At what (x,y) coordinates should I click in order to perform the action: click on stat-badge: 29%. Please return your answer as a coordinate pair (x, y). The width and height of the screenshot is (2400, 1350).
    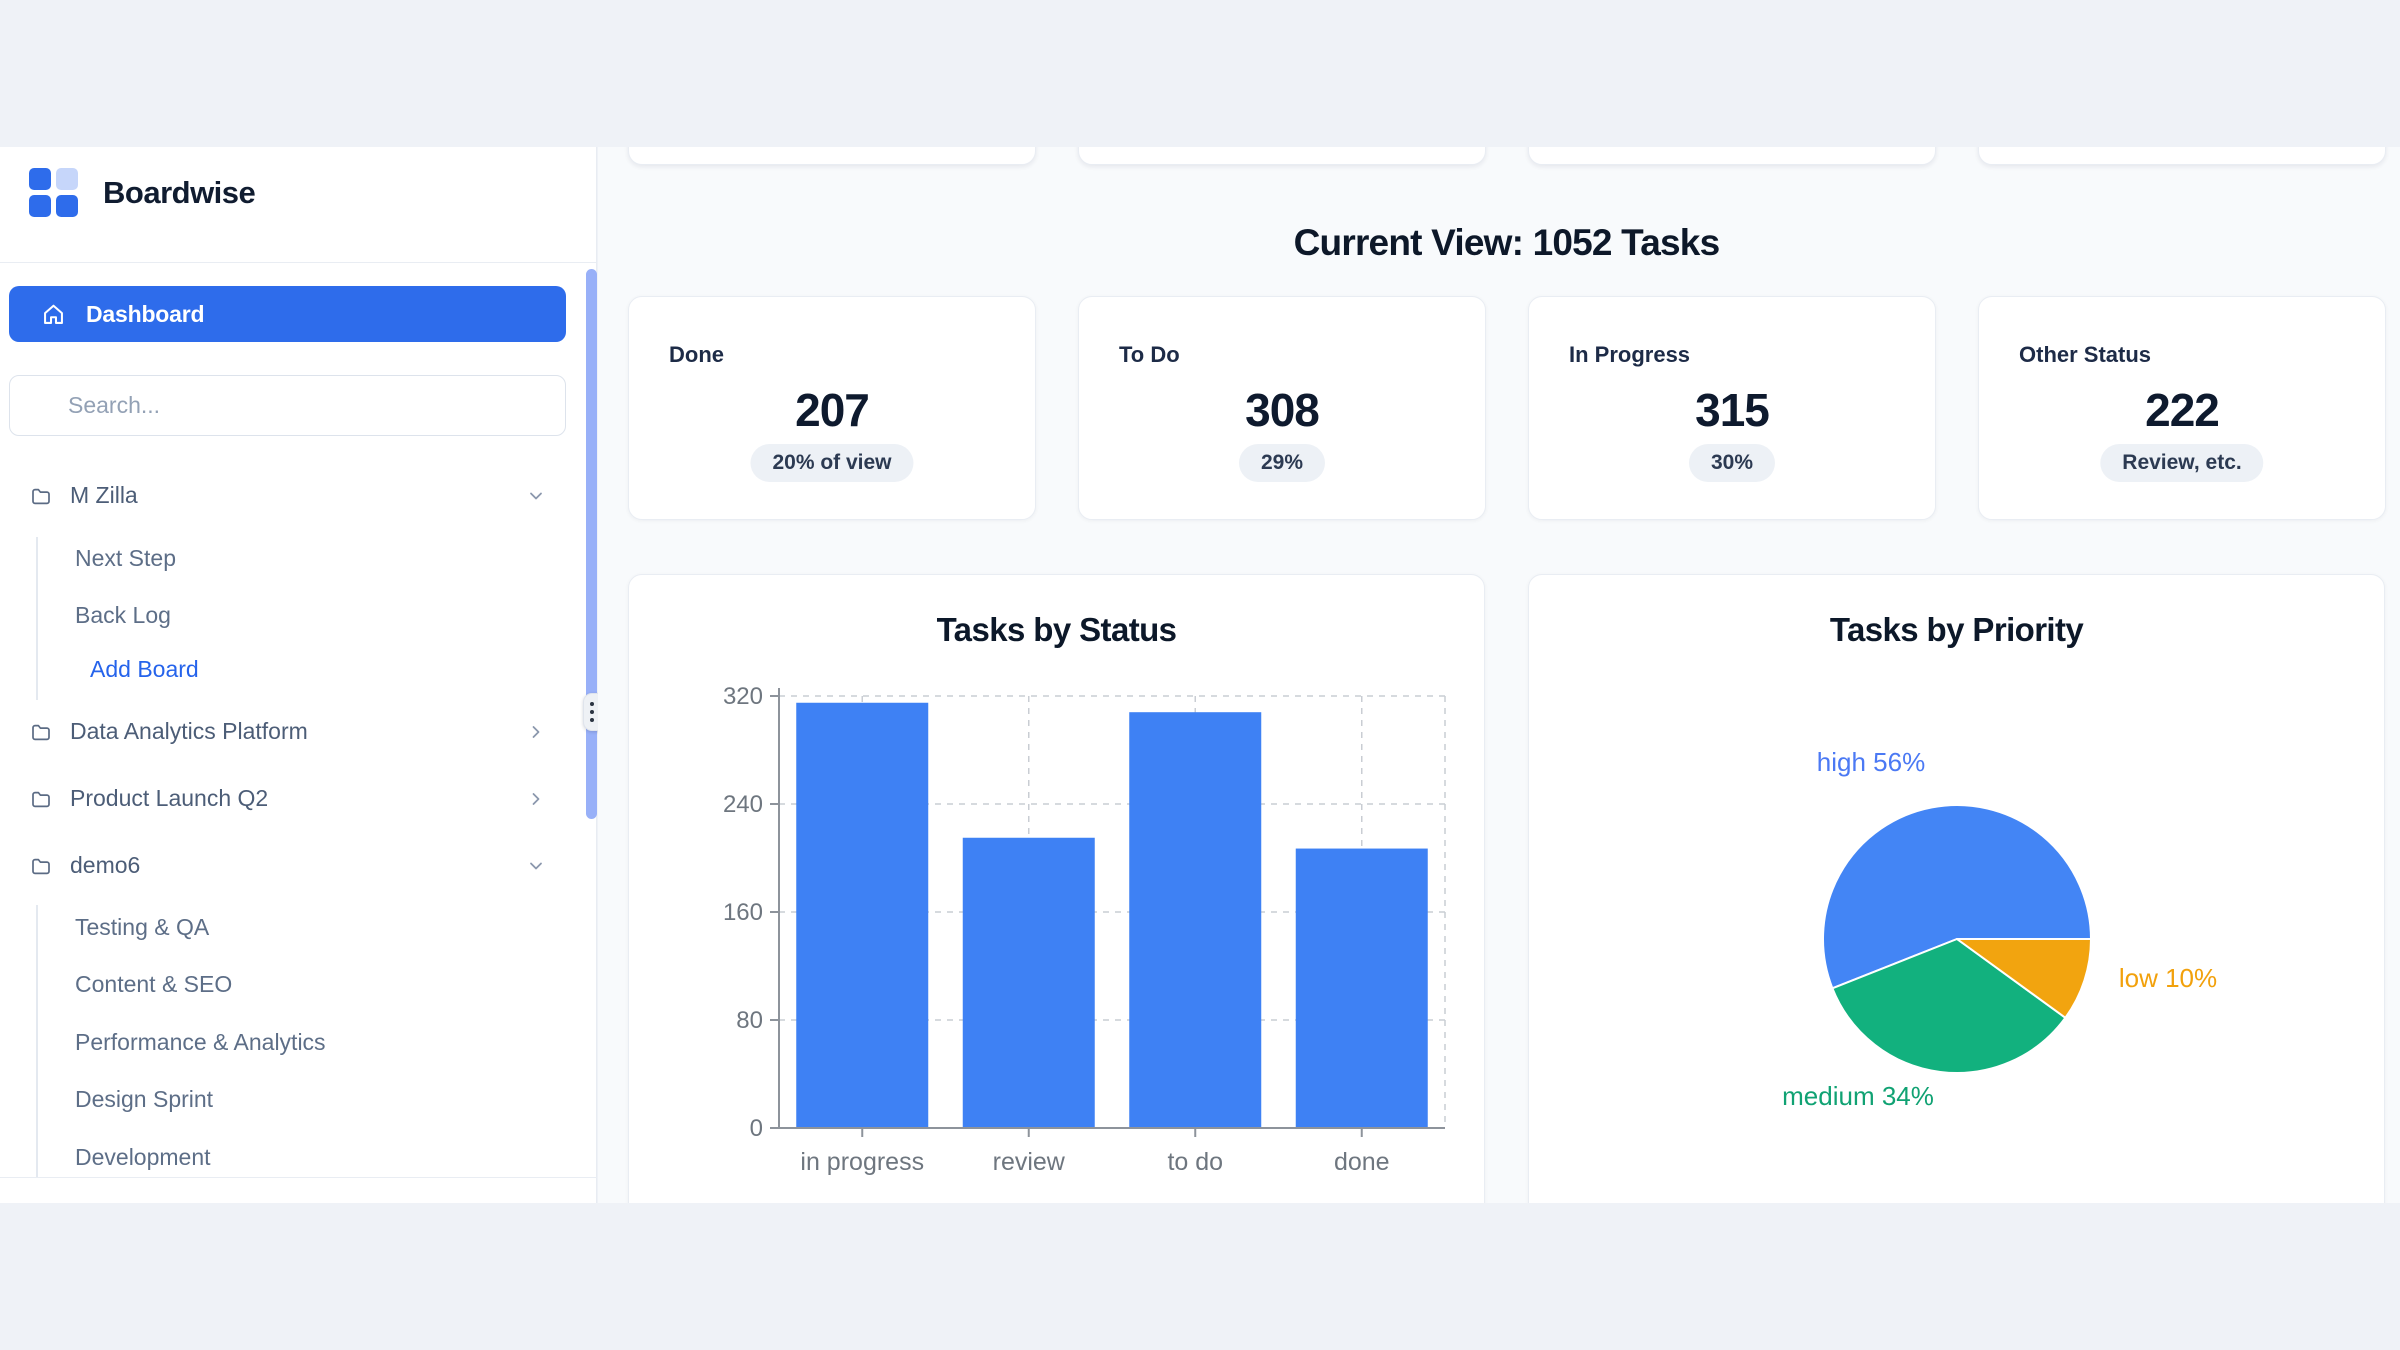
    Looking at the image, I should click on (1282, 463).